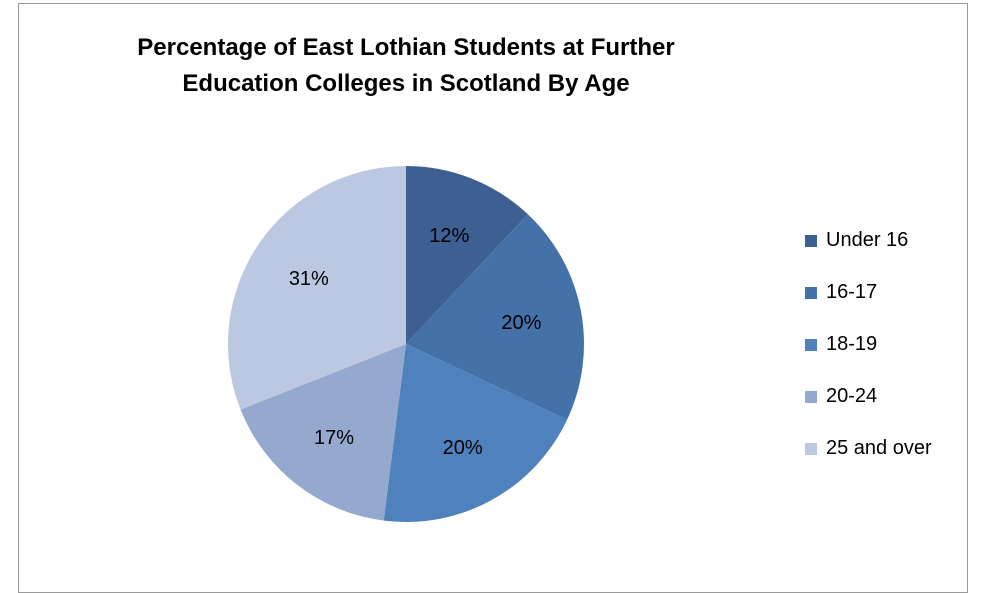 The image size is (984, 593). What do you see at coordinates (309, 279) in the screenshot?
I see `slice-label-25-and-over: 31%` at bounding box center [309, 279].